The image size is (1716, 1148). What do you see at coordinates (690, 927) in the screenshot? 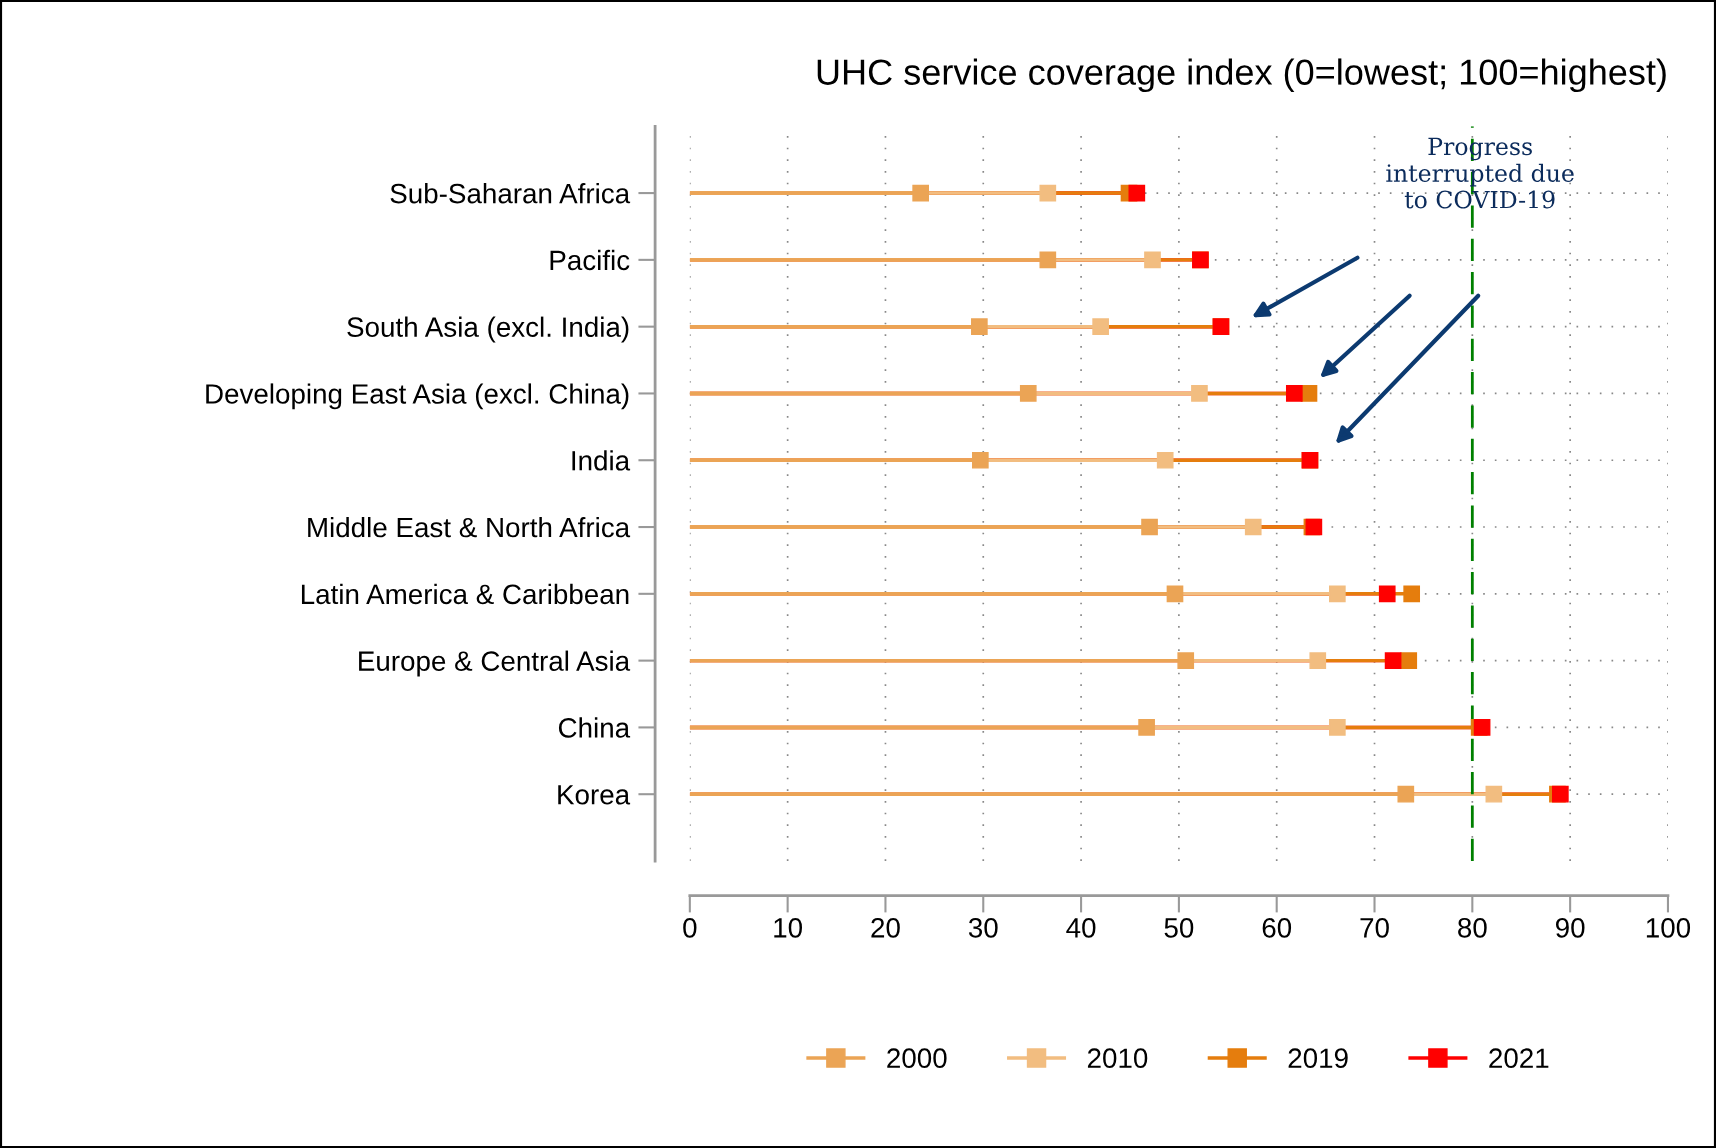
I see `x-tick-label: 0` at bounding box center [690, 927].